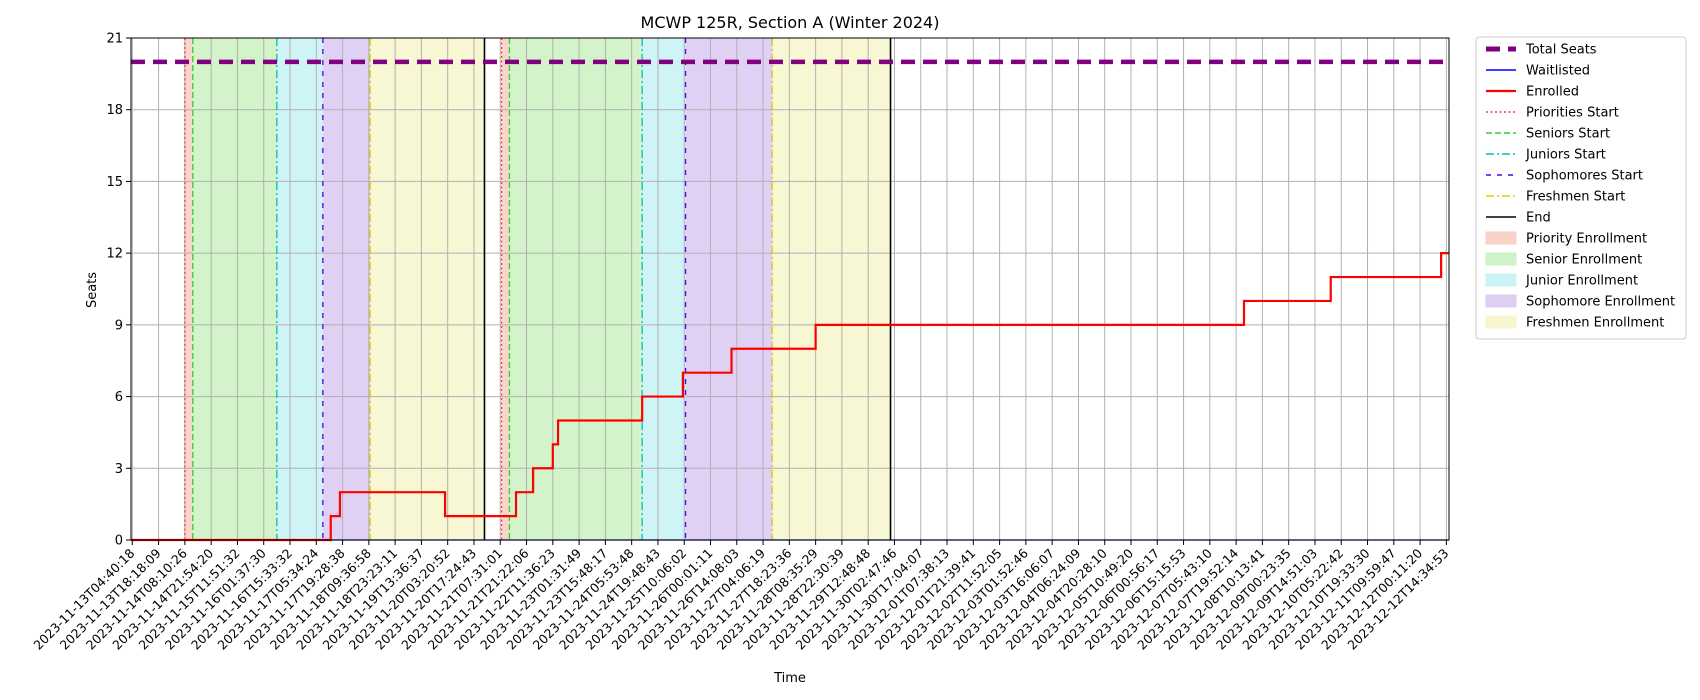 The image size is (1700, 700). What do you see at coordinates (1586, 239) in the screenshot?
I see `priority-enrollment-legend-label: Priority Enrollment` at bounding box center [1586, 239].